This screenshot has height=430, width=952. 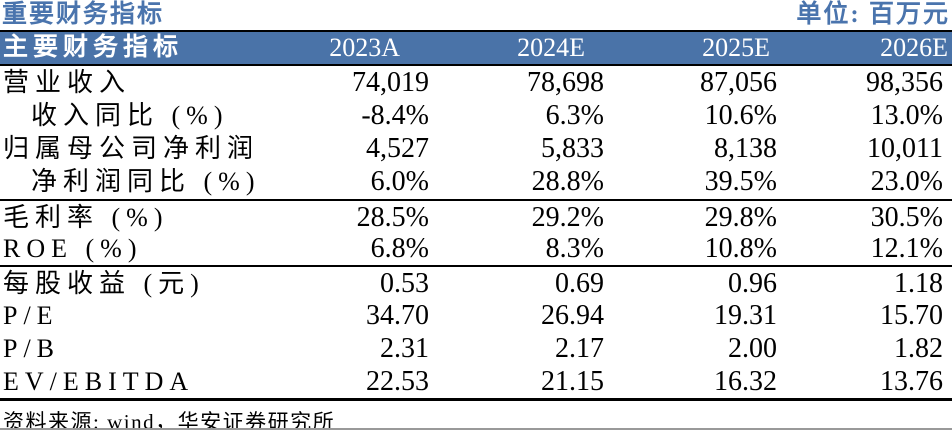 What do you see at coordinates (567, 217) in the screenshot?
I see `value-cell: 29.2%` at bounding box center [567, 217].